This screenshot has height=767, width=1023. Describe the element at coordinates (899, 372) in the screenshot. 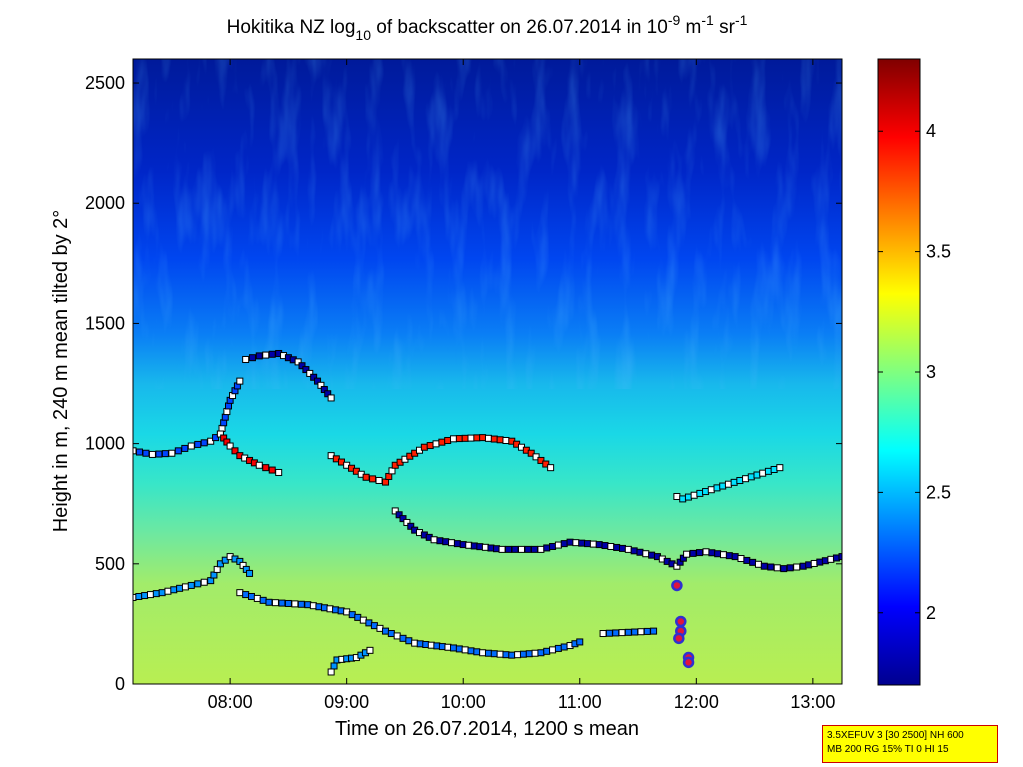

I see `colorbar-gradient` at that location.